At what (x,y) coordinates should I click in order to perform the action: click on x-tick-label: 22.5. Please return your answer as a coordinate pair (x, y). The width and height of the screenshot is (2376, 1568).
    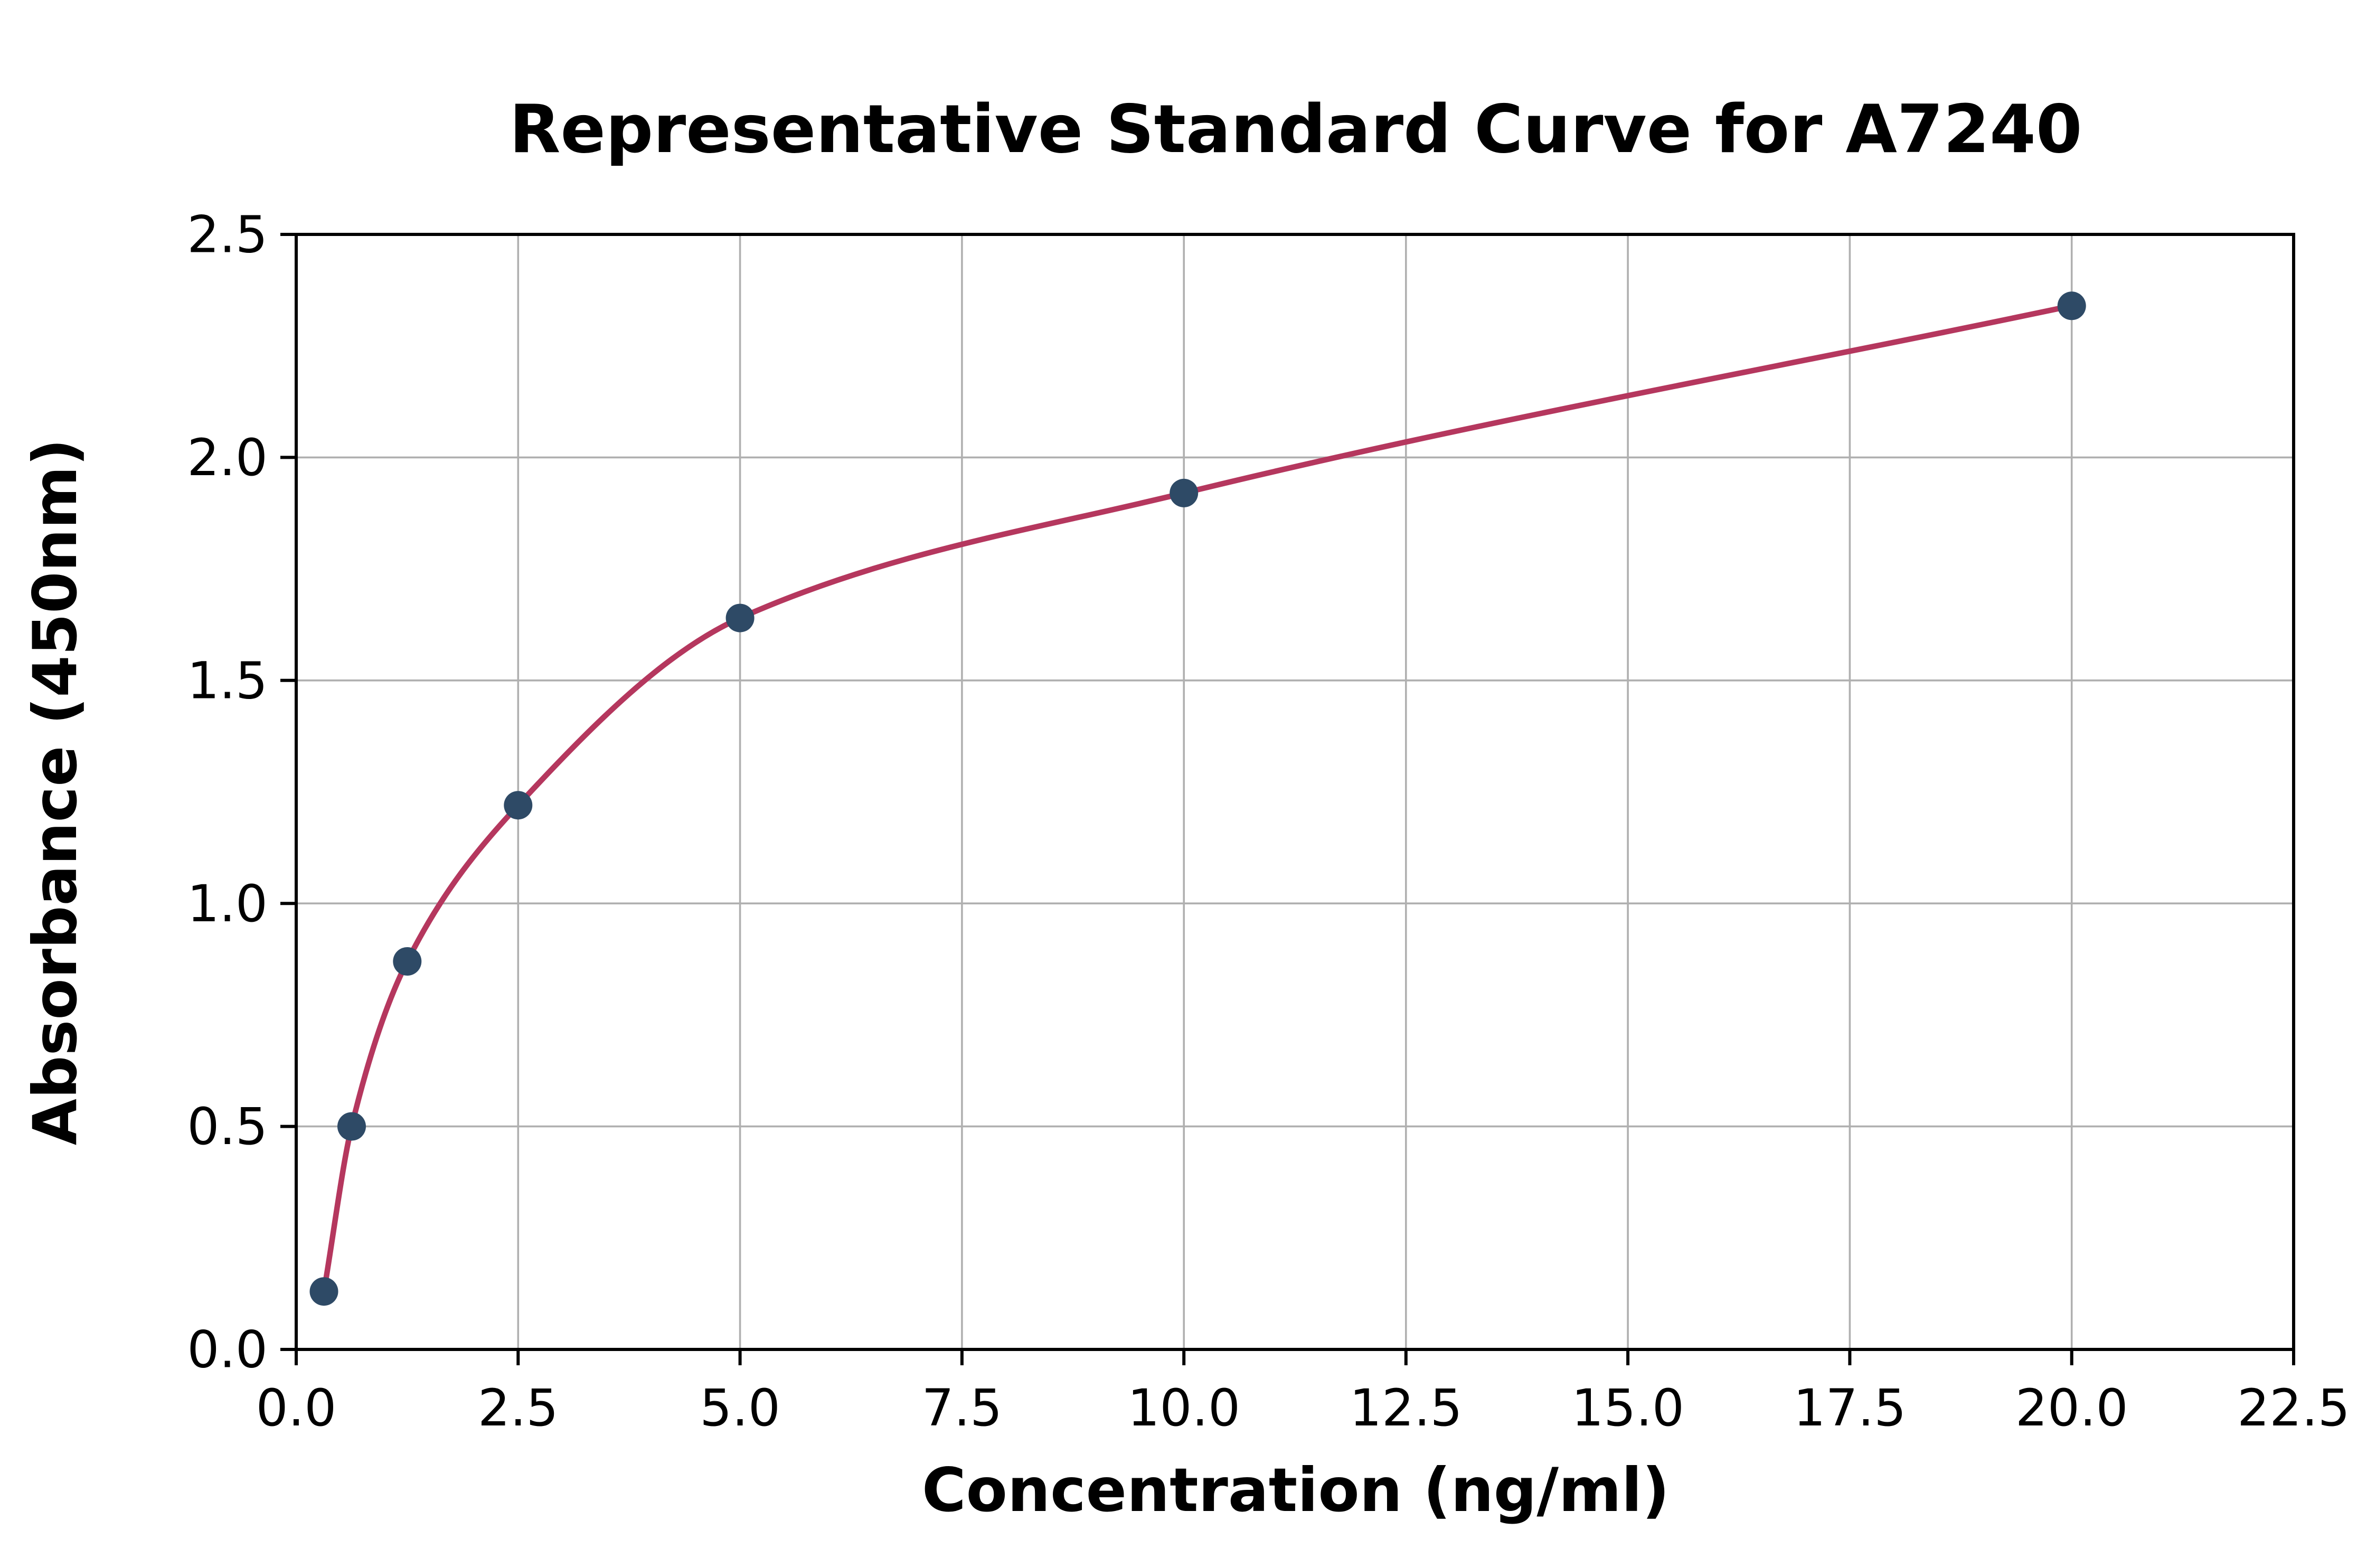
    Looking at the image, I should click on (2293, 1408).